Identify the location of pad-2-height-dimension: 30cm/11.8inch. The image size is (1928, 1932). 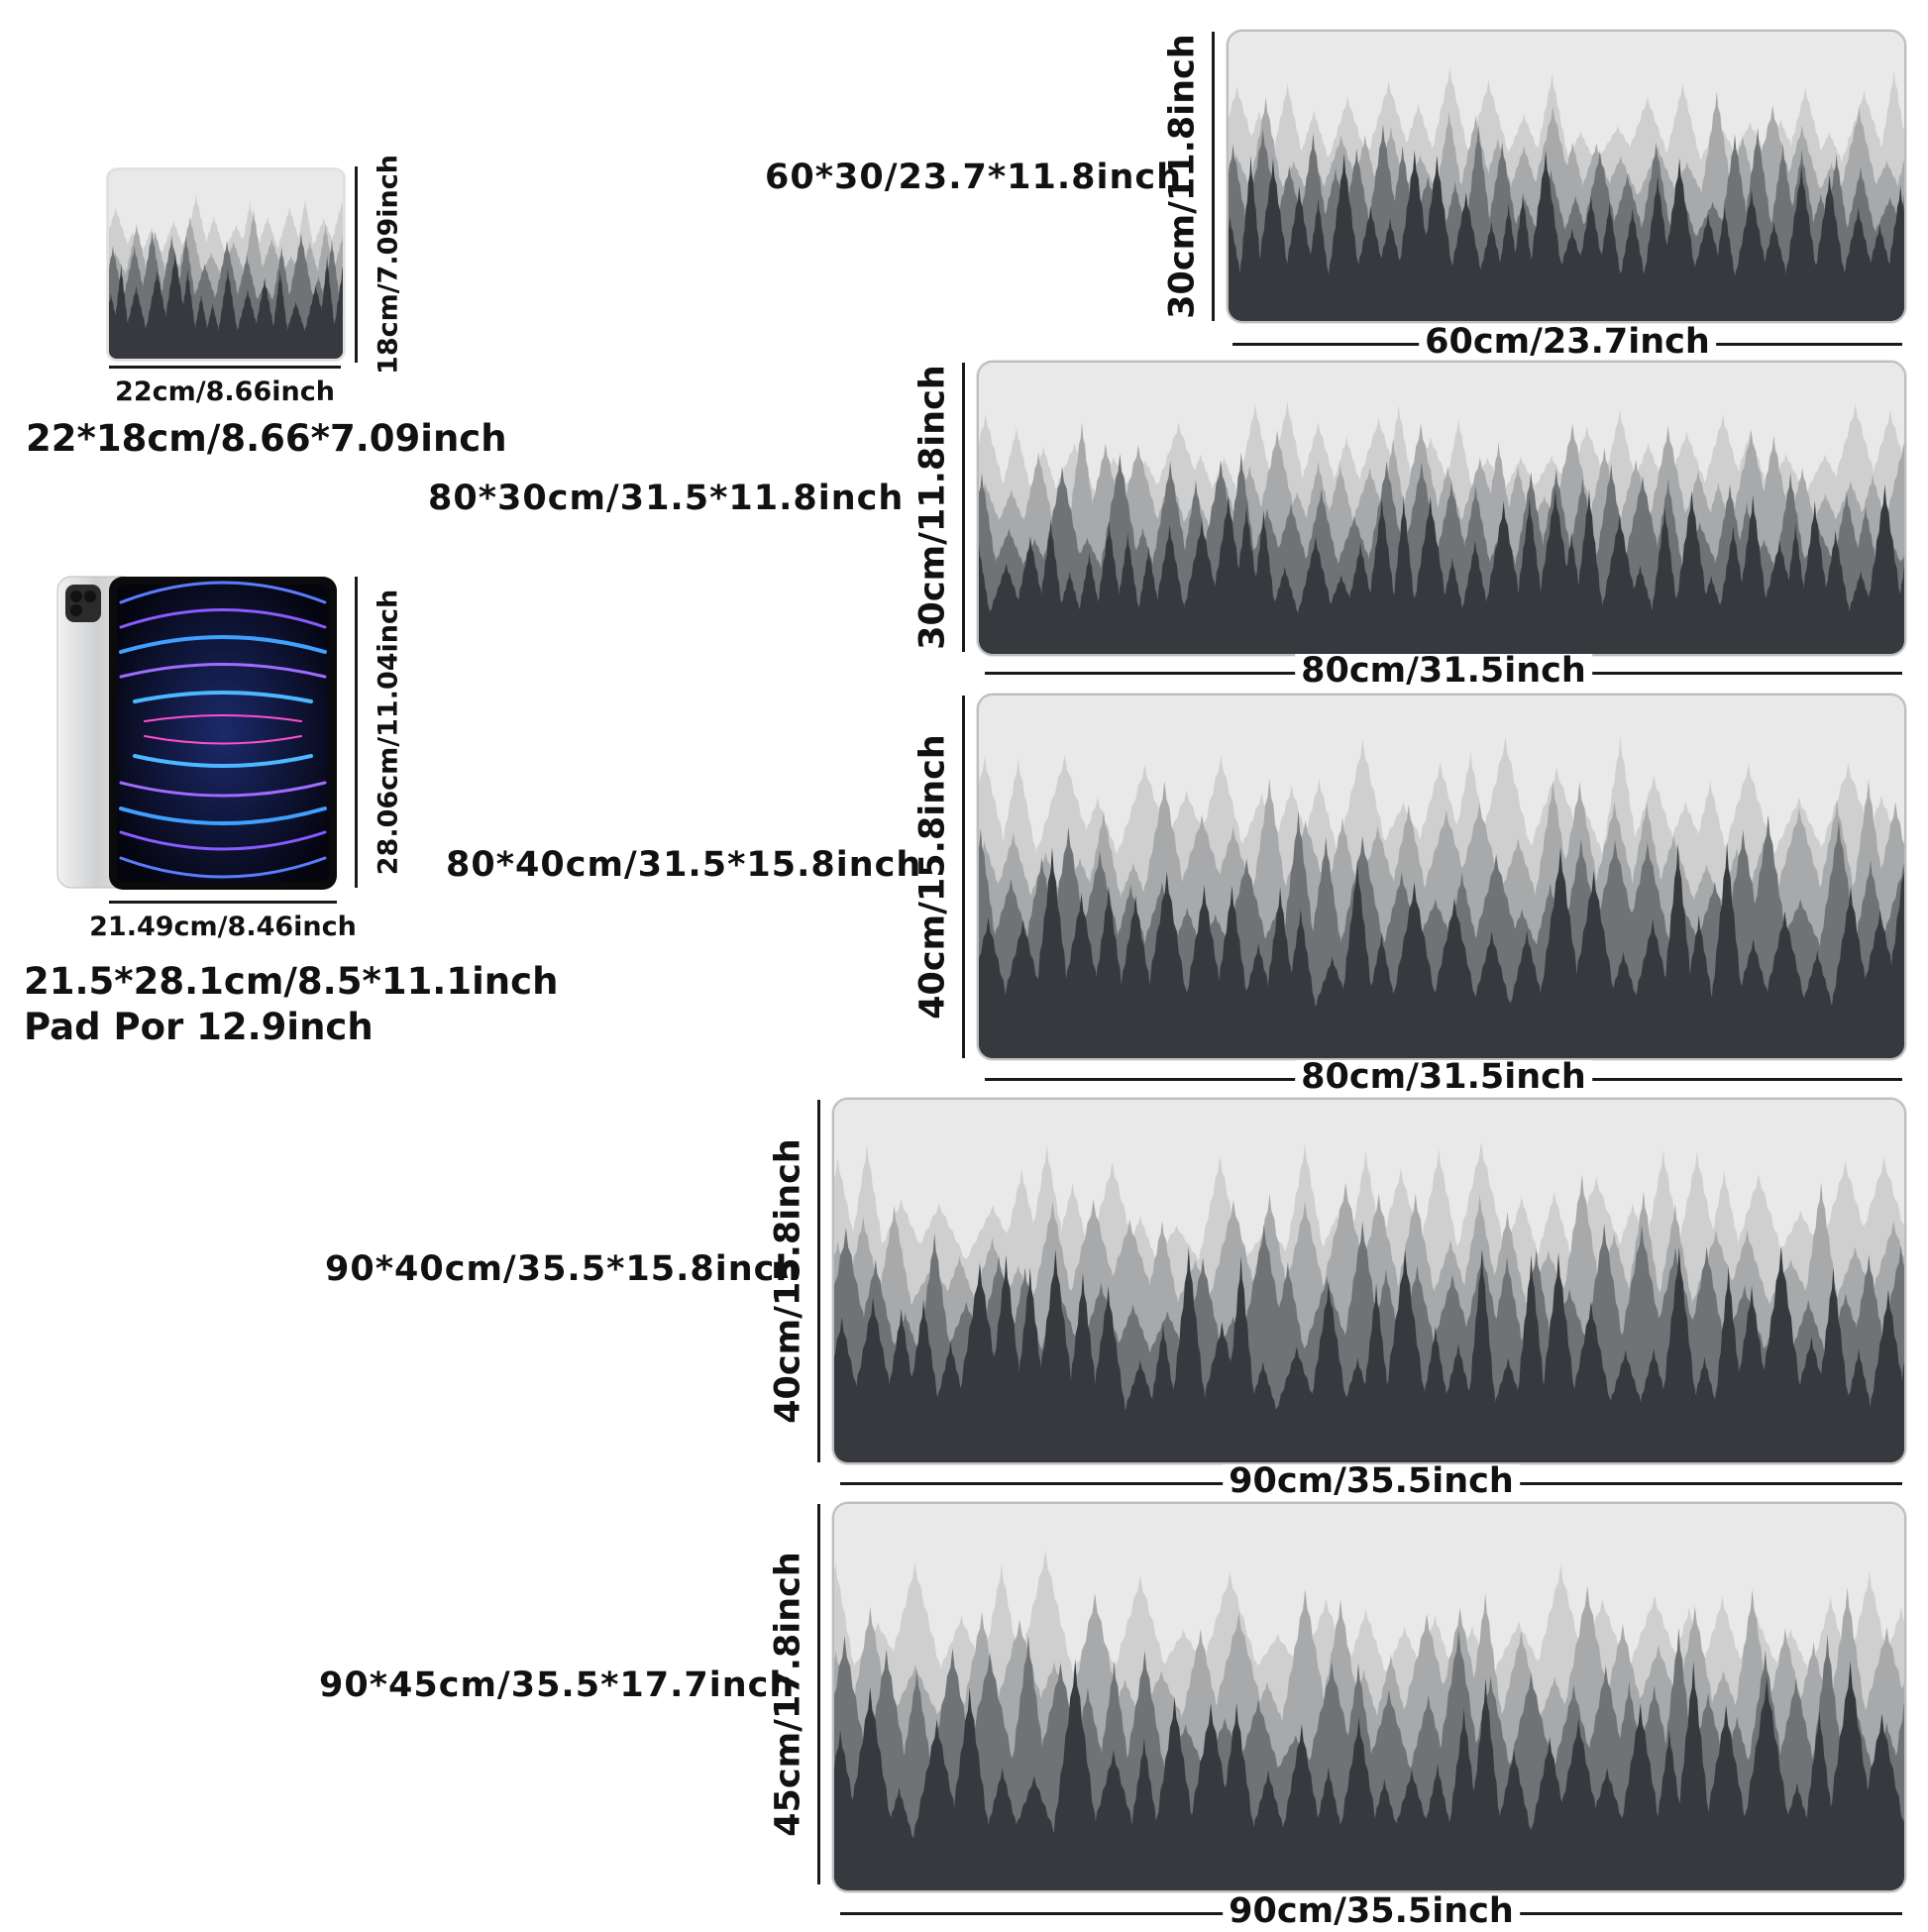
(941, 507).